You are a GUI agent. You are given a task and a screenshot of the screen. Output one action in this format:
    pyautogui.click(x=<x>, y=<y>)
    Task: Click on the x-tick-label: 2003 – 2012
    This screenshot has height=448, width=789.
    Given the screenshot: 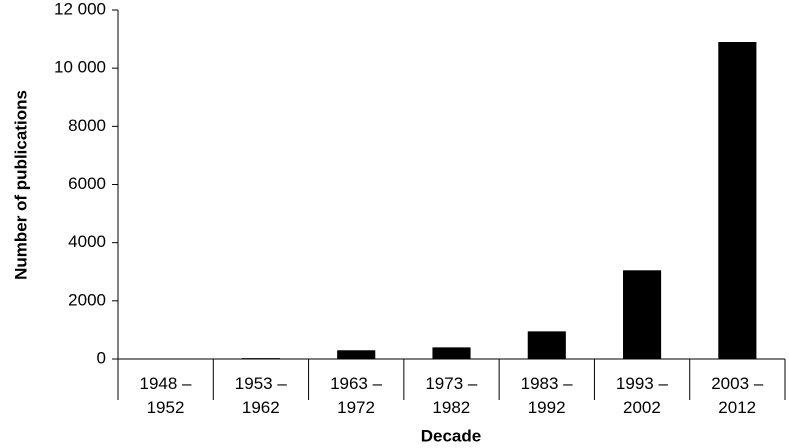 What is the action you would take?
    pyautogui.click(x=737, y=395)
    